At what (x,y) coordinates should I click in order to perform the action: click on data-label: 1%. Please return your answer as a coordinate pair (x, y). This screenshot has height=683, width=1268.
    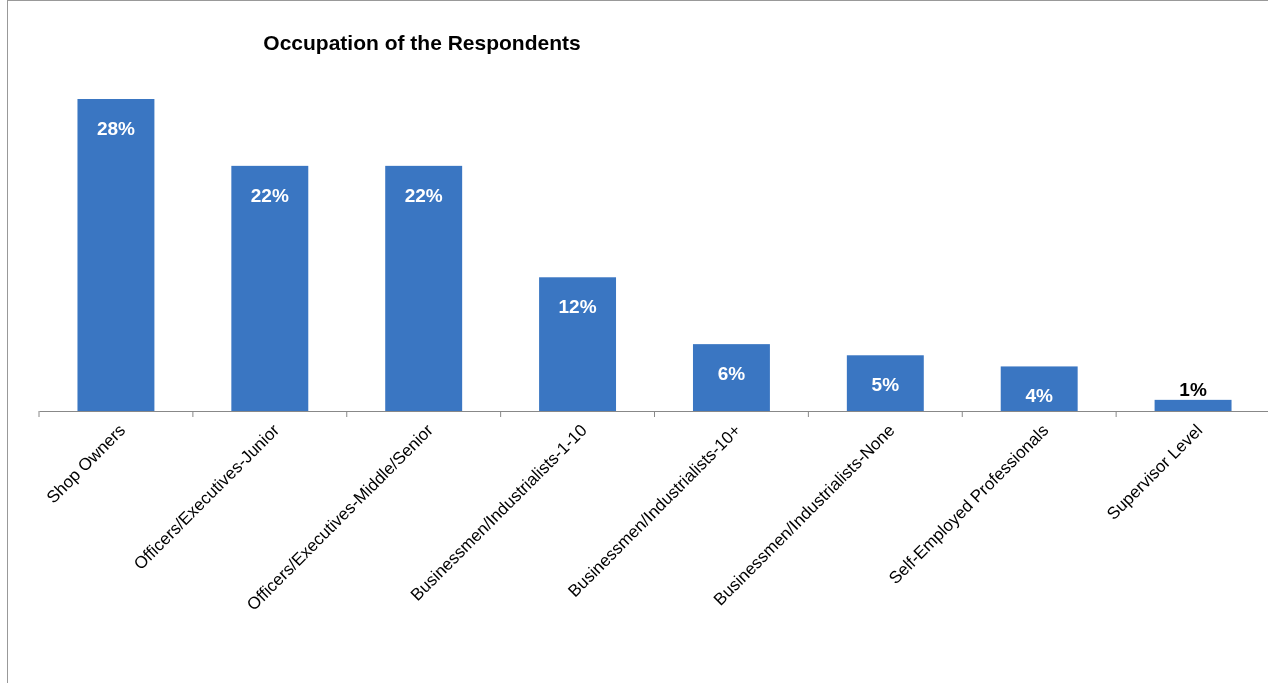
    Looking at the image, I should click on (1193, 389).